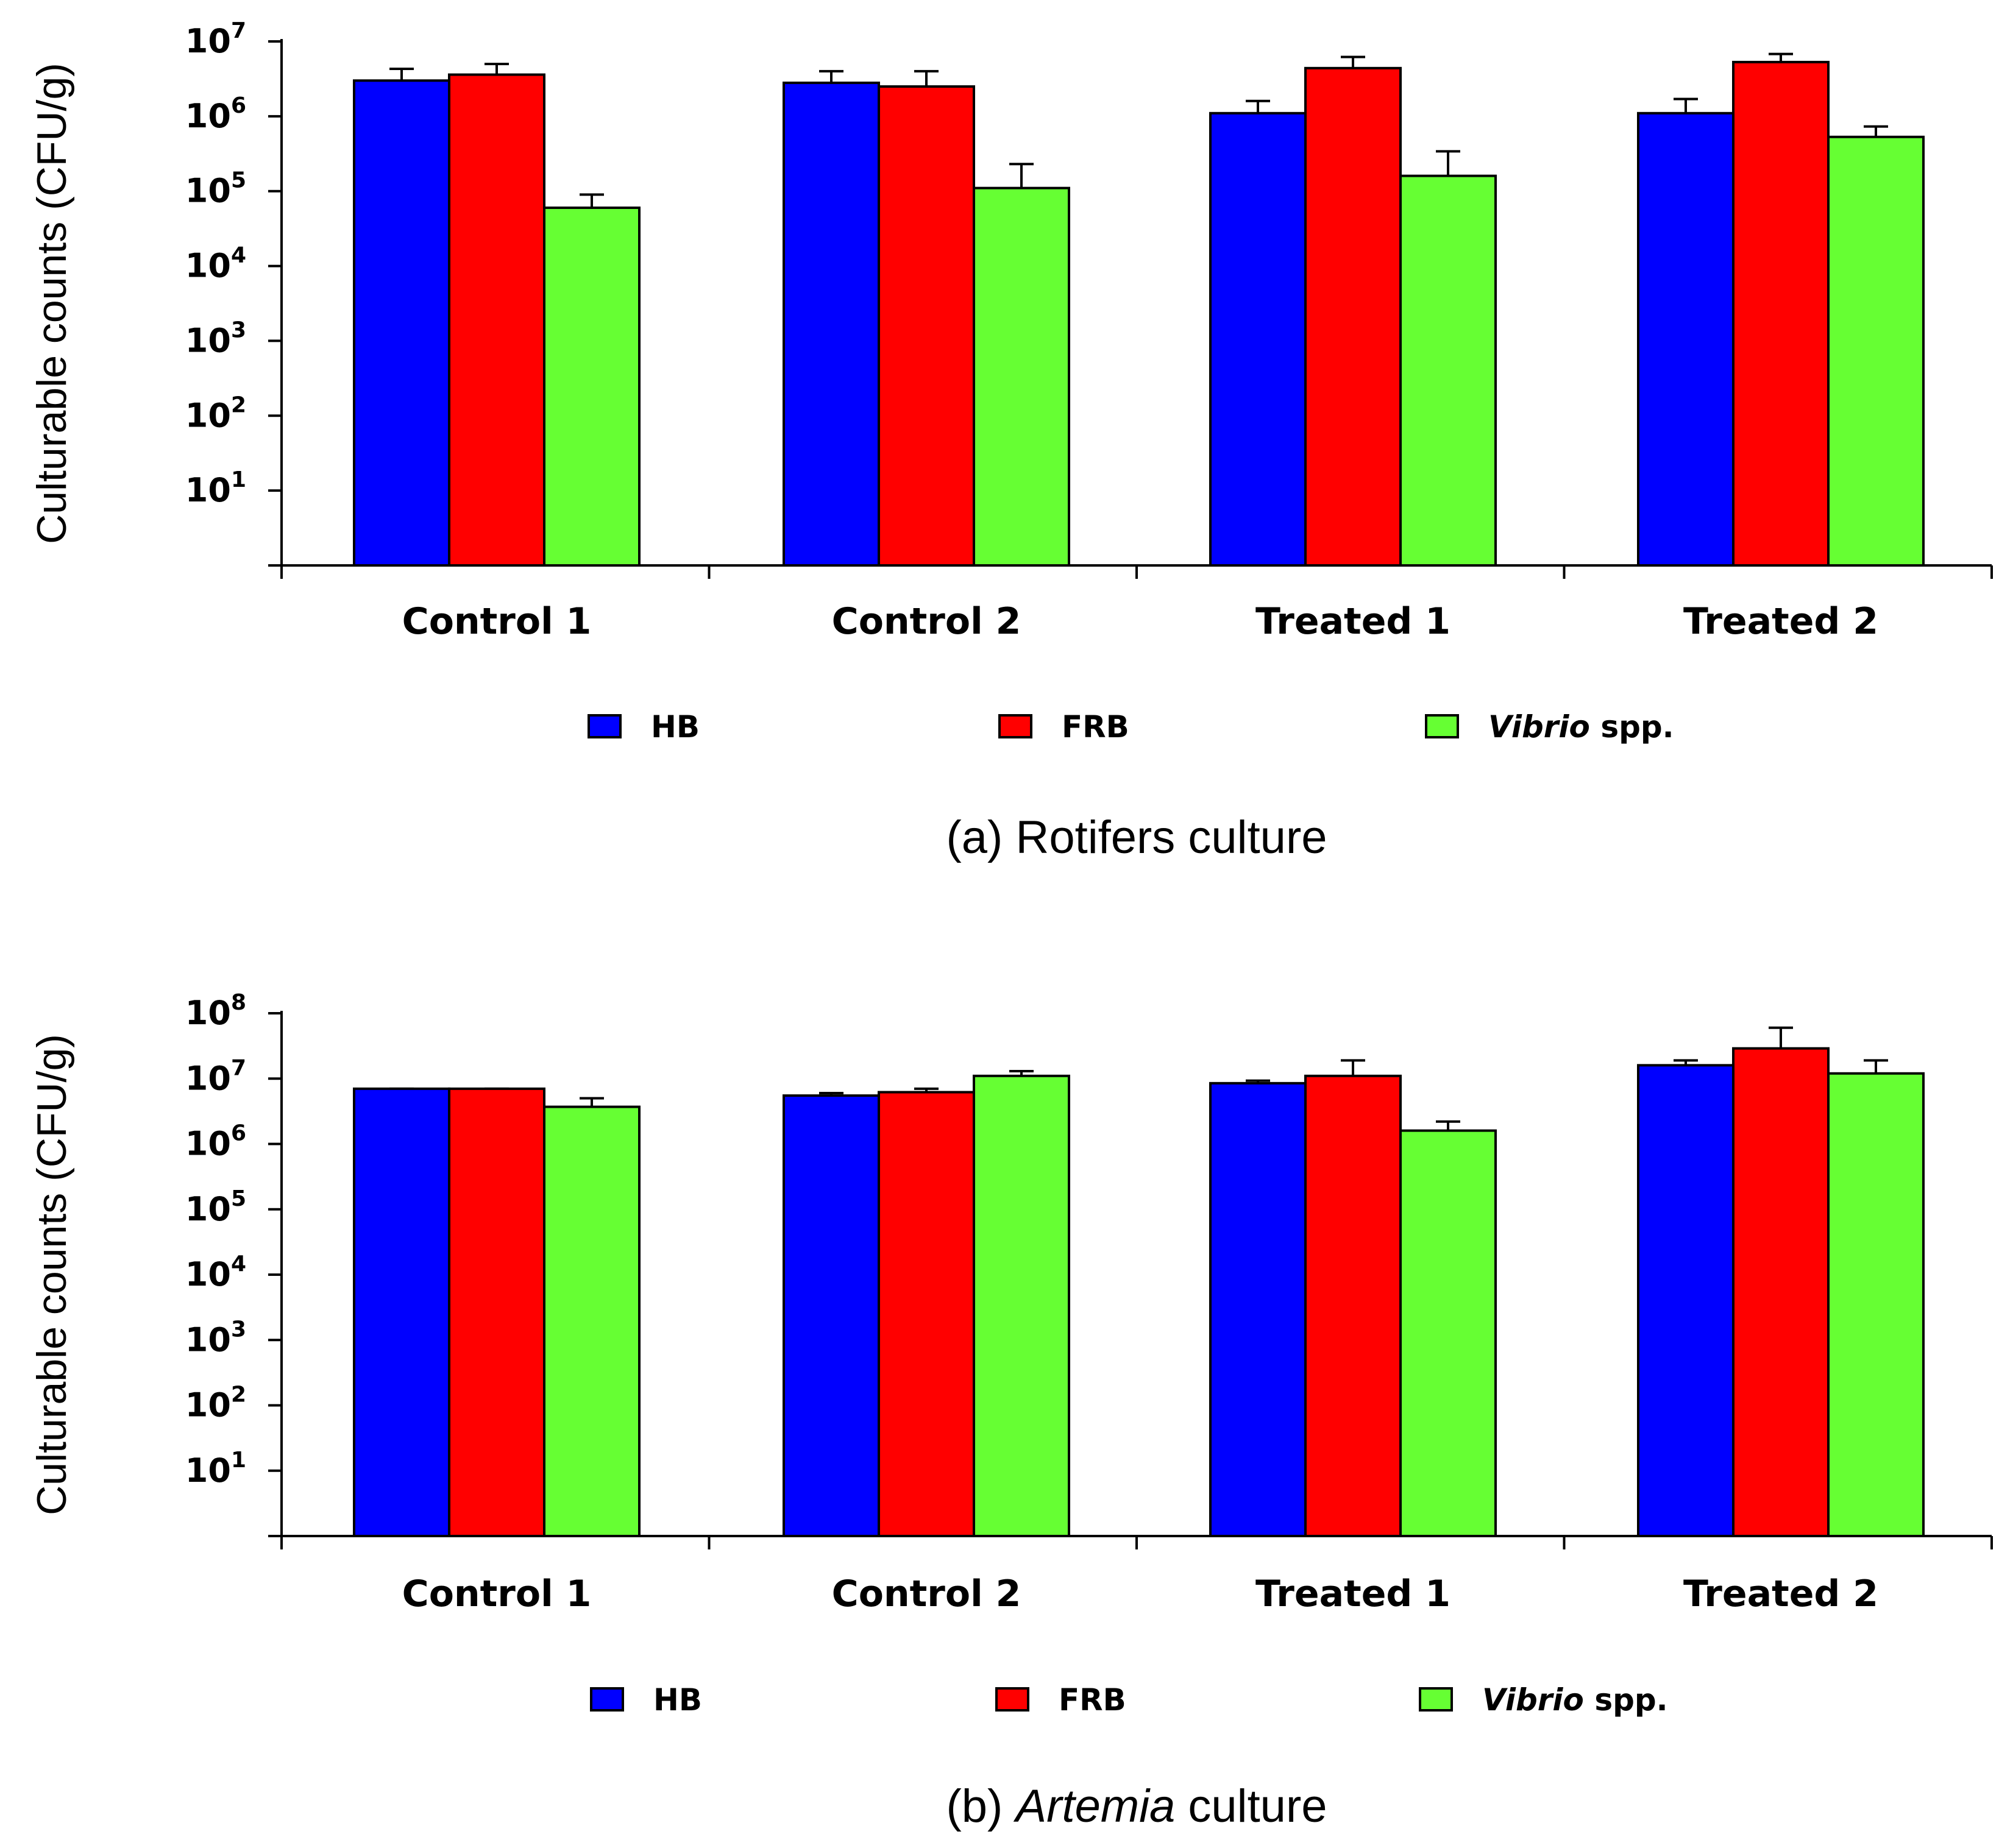  I want to click on y-tick-label: 10⁴, so click(216, 264).